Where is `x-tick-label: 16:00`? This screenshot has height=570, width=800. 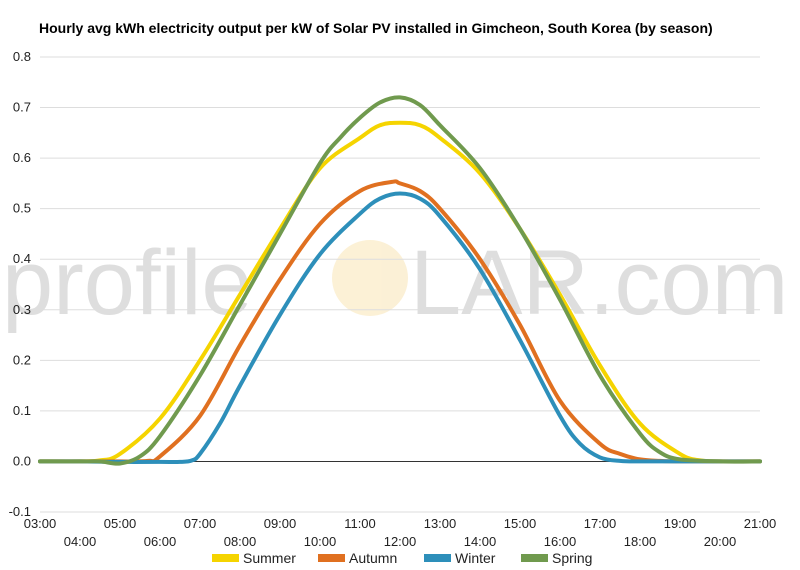
x-tick-label: 16:00 is located at coordinates (560, 541).